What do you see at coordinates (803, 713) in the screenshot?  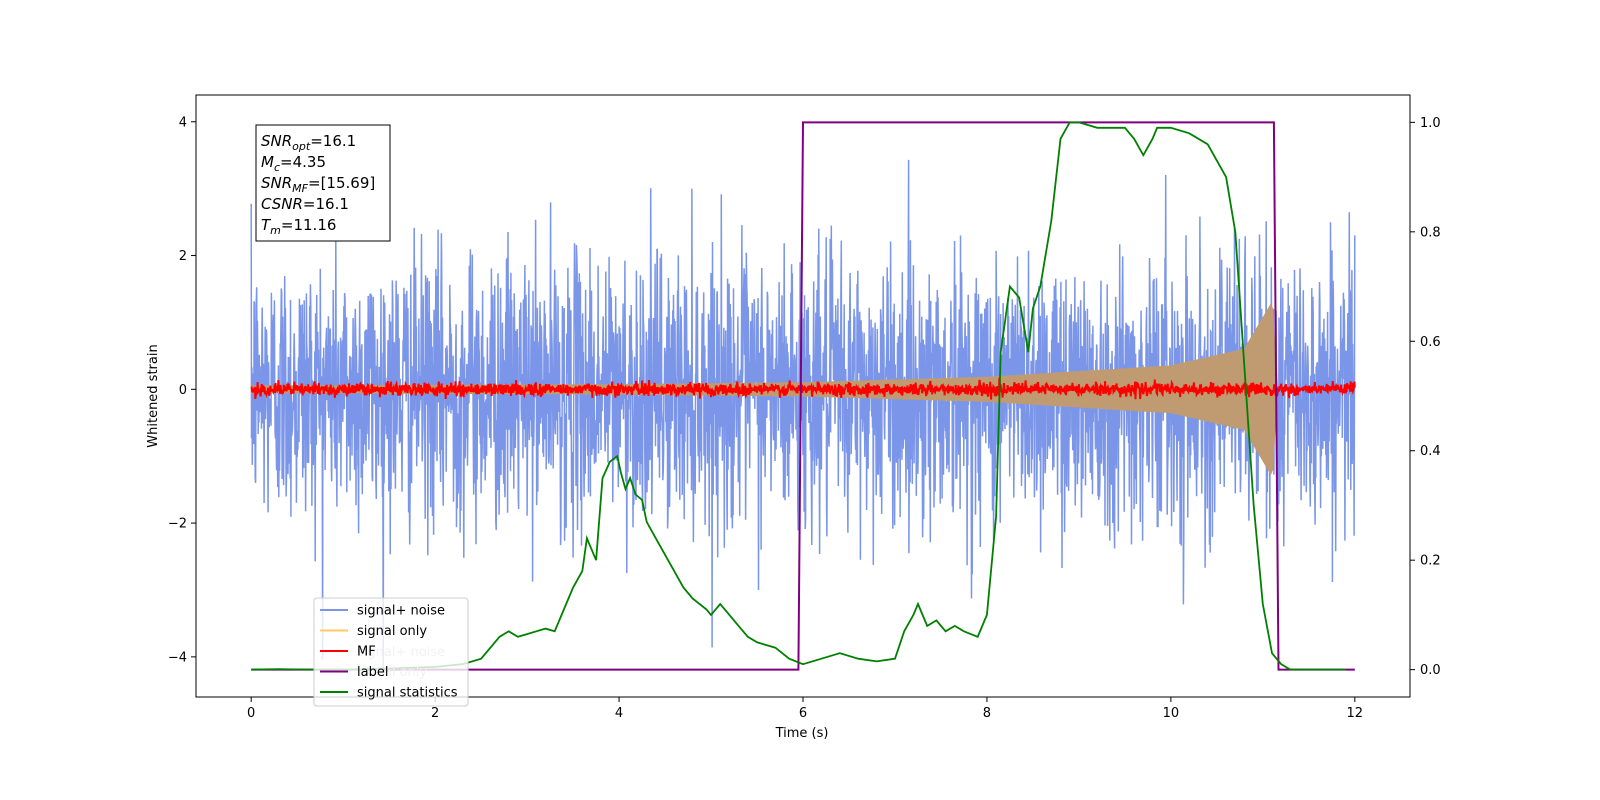 I see `x-tick-label: 6` at bounding box center [803, 713].